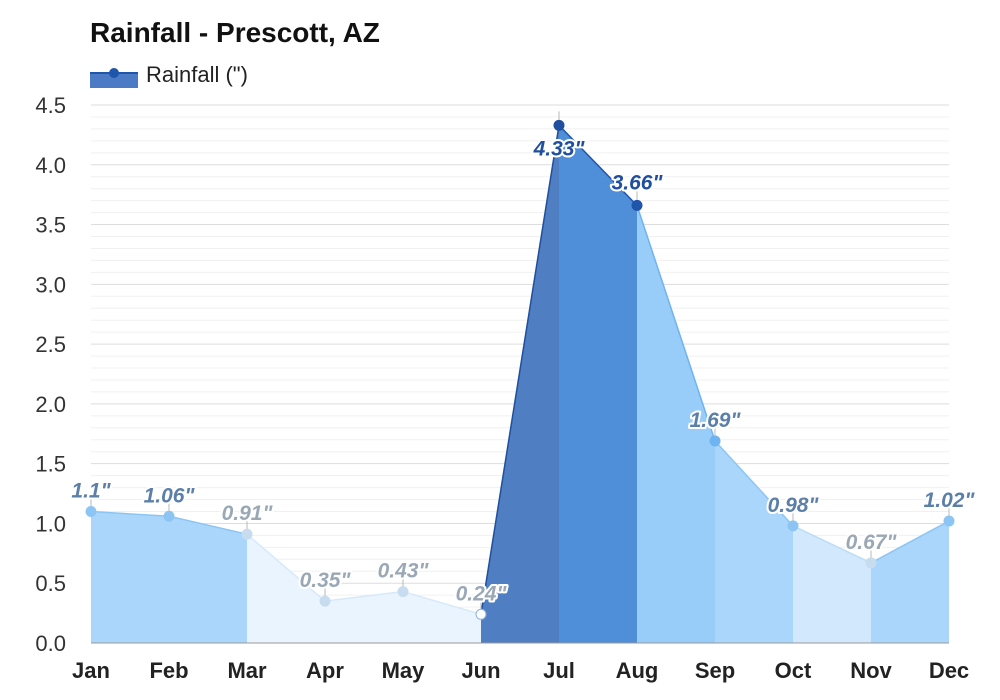 Image resolution: width=1000 pixels, height=700 pixels. I want to click on legend: Rainfall ("), so click(169, 75).